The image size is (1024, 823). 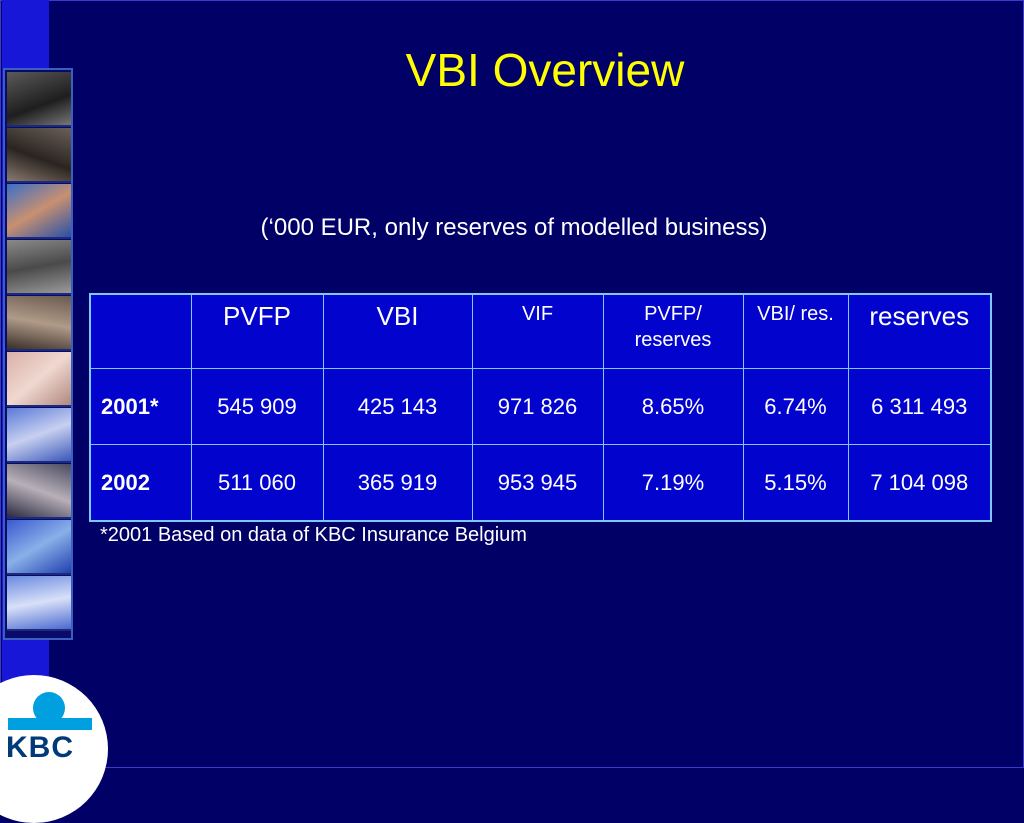 I want to click on photo-strip, so click(x=38, y=354).